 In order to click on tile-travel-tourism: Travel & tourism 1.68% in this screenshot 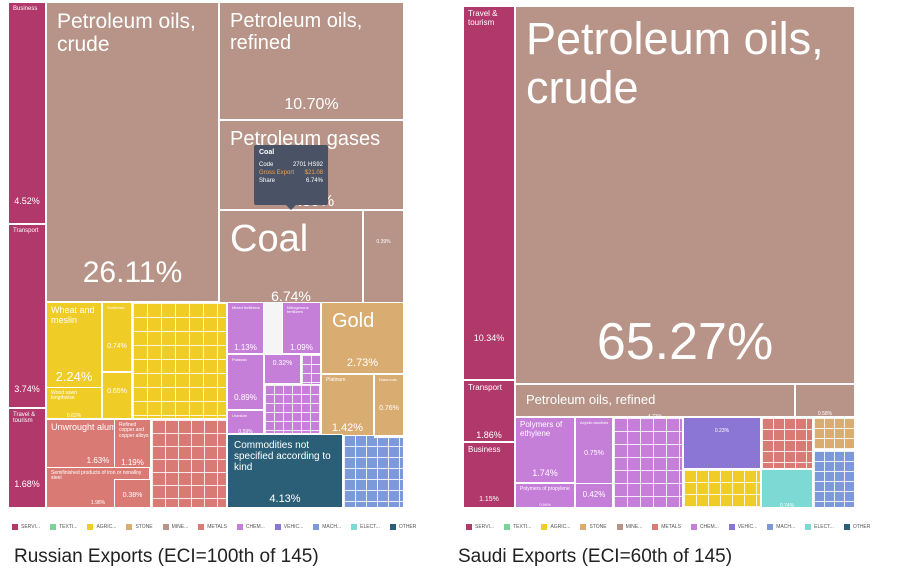, I will do `click(27, 458)`.